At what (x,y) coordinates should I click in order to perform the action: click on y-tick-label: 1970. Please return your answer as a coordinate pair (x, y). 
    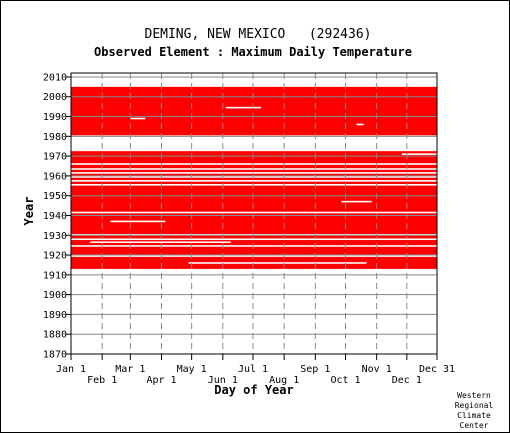
    Looking at the image, I should click on (55, 157).